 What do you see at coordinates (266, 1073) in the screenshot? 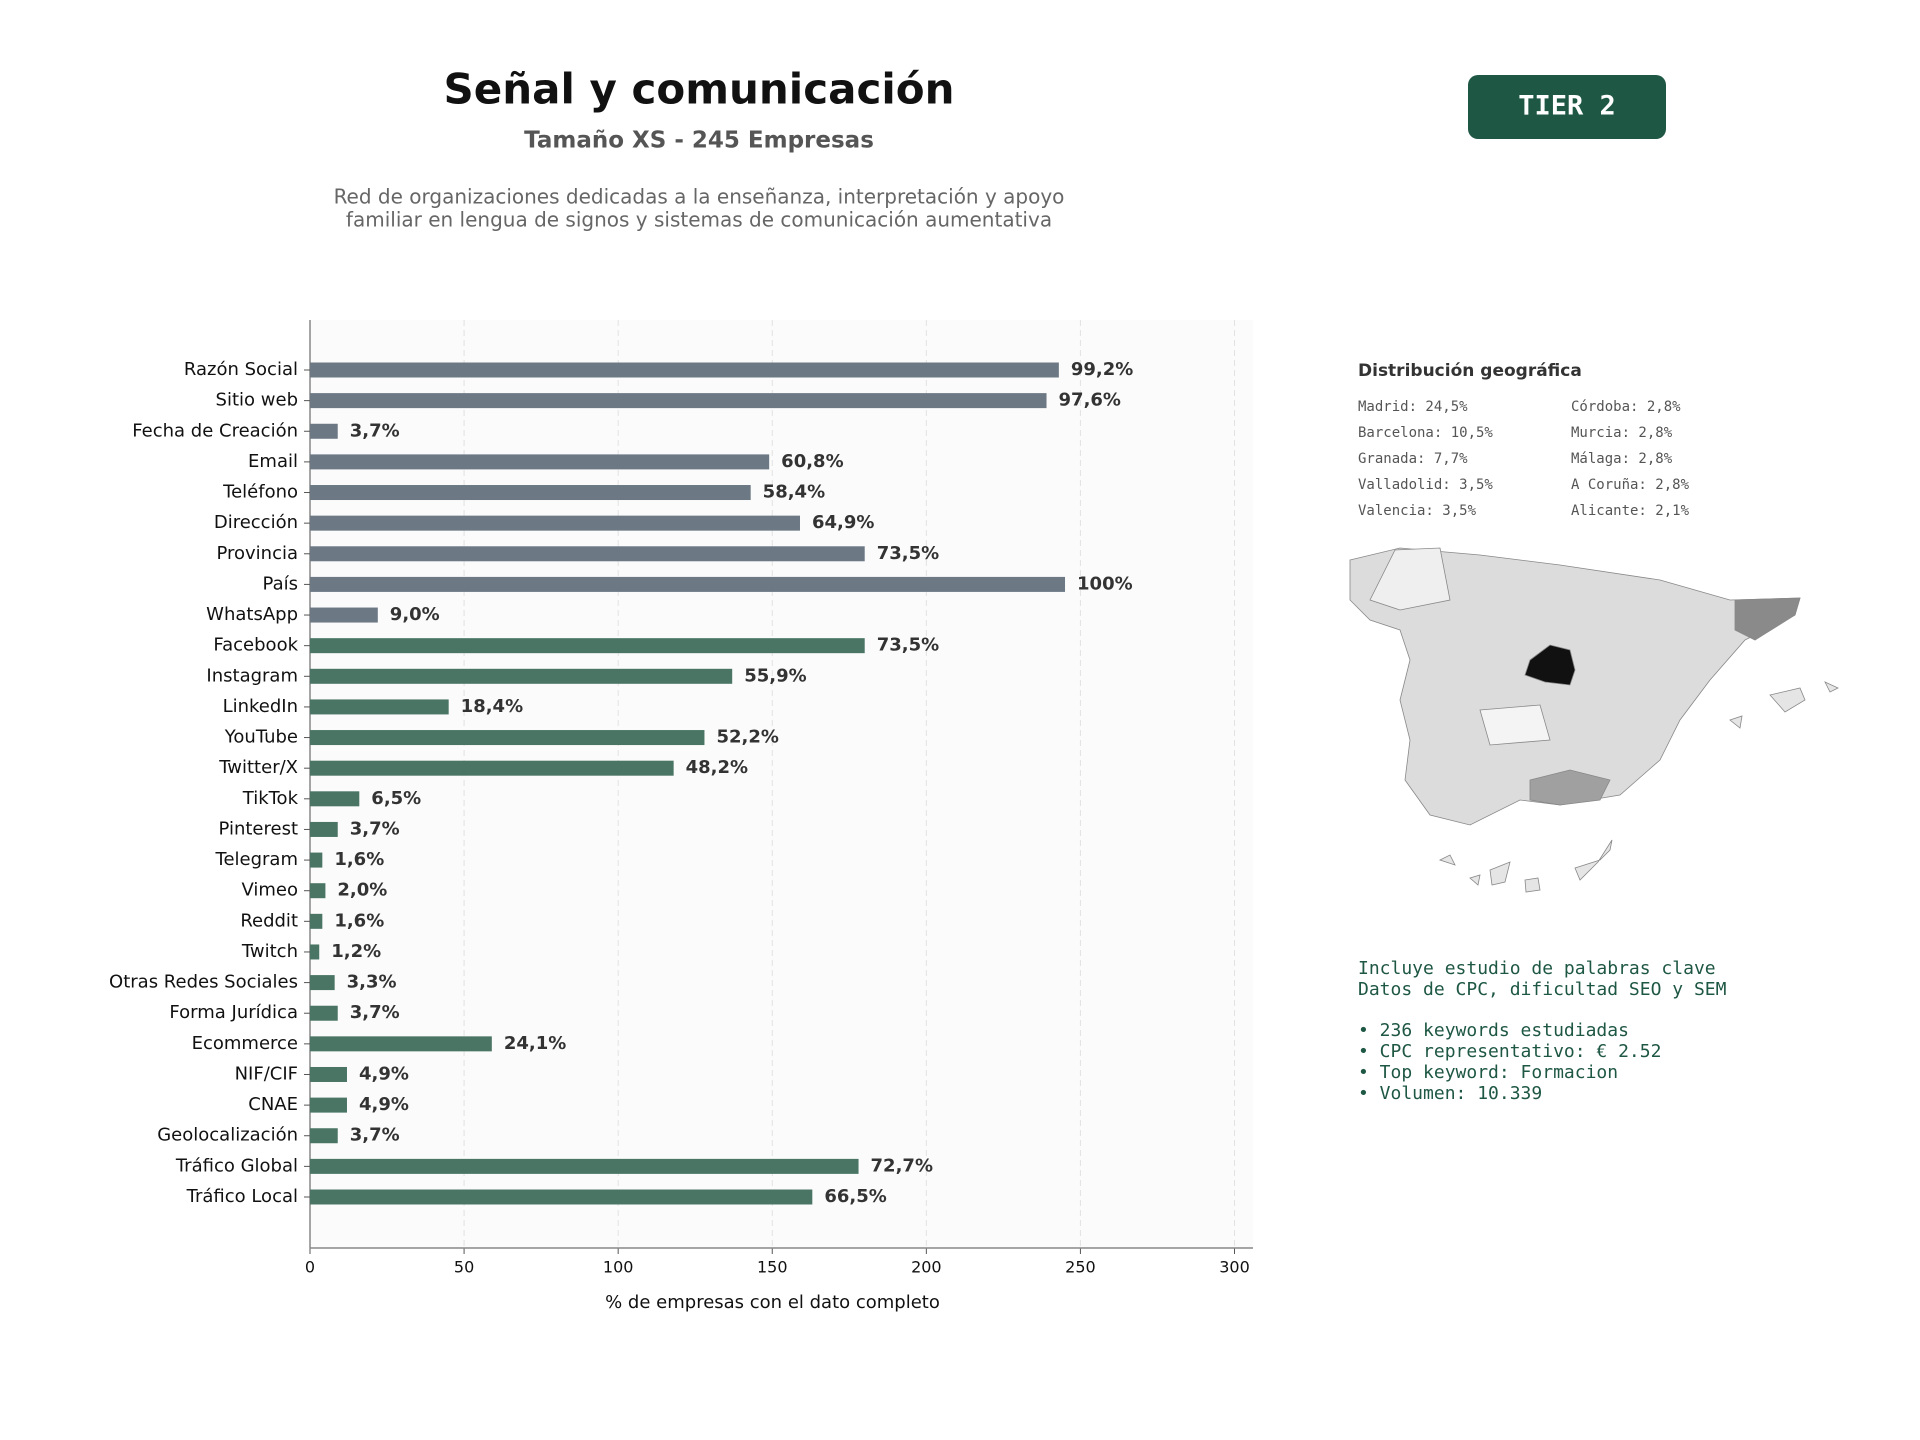
I see `y-tick-label: NIF/CIF` at bounding box center [266, 1073].